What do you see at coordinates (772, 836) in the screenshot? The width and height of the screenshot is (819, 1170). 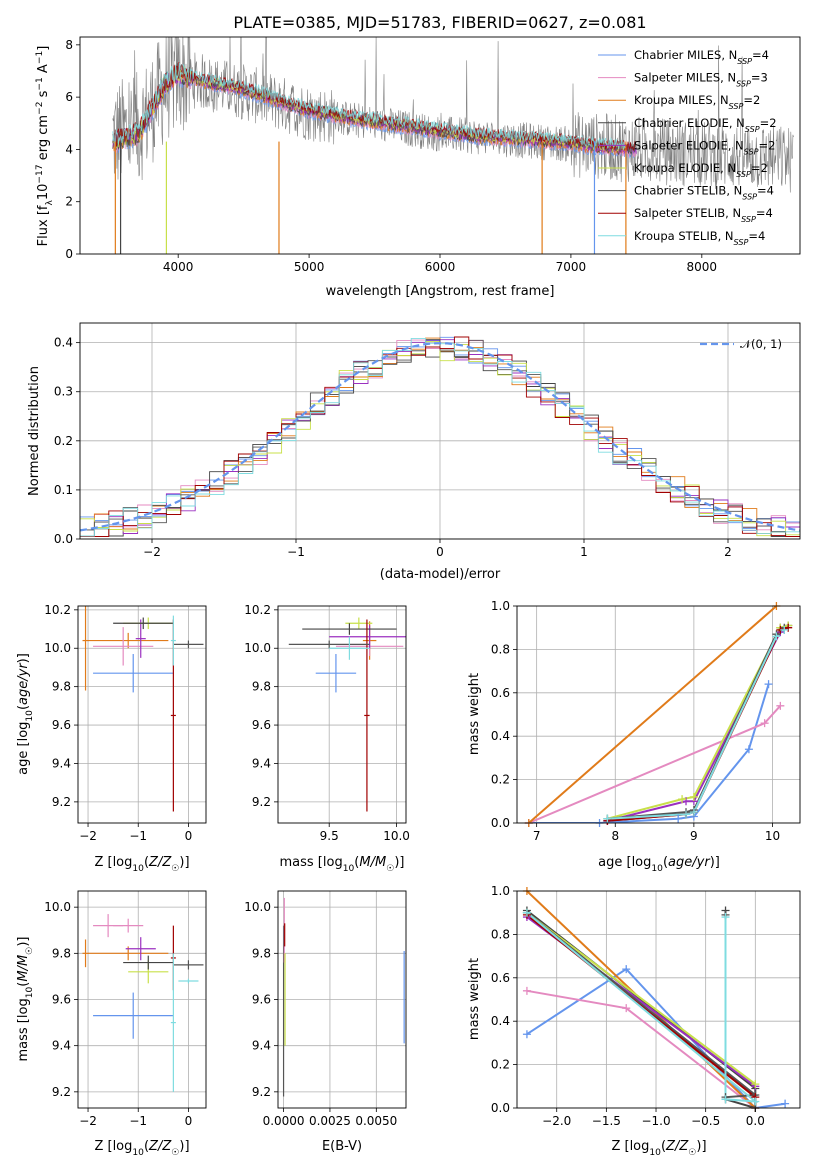 I see `x-tick-label: 10` at bounding box center [772, 836].